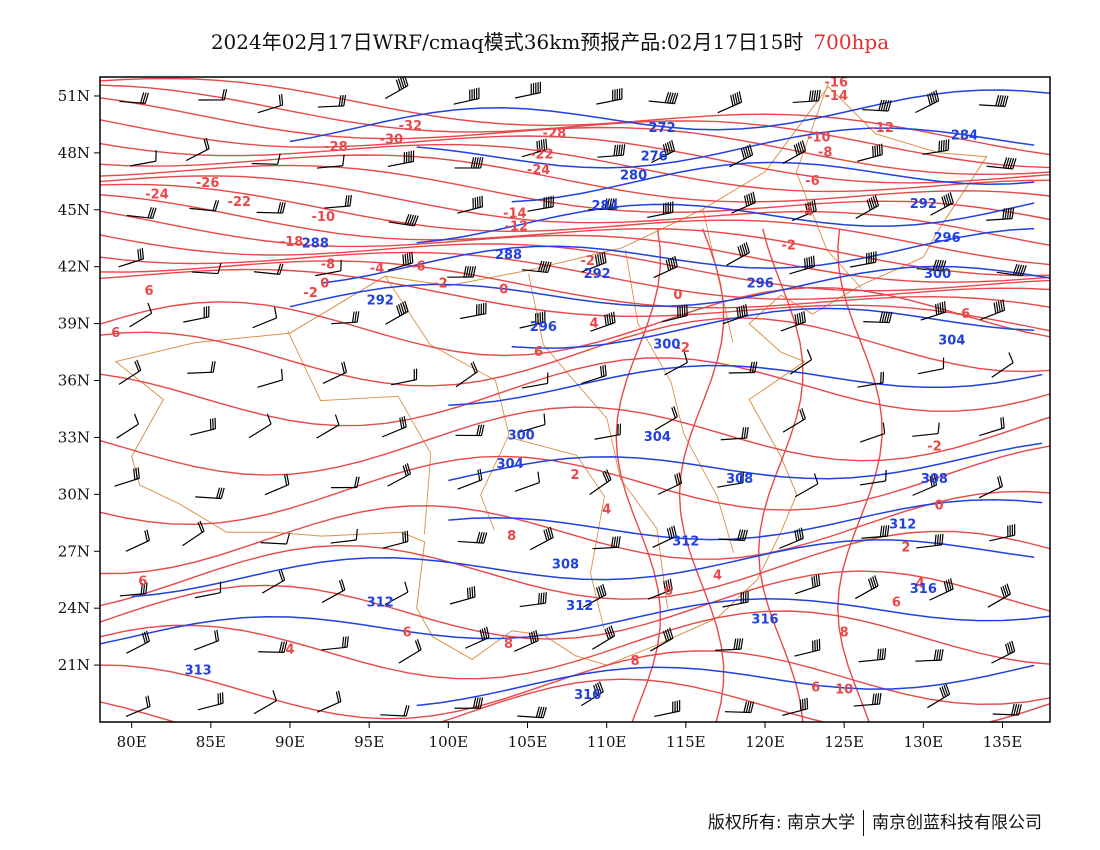  I want to click on lon-label: 130E, so click(924, 742).